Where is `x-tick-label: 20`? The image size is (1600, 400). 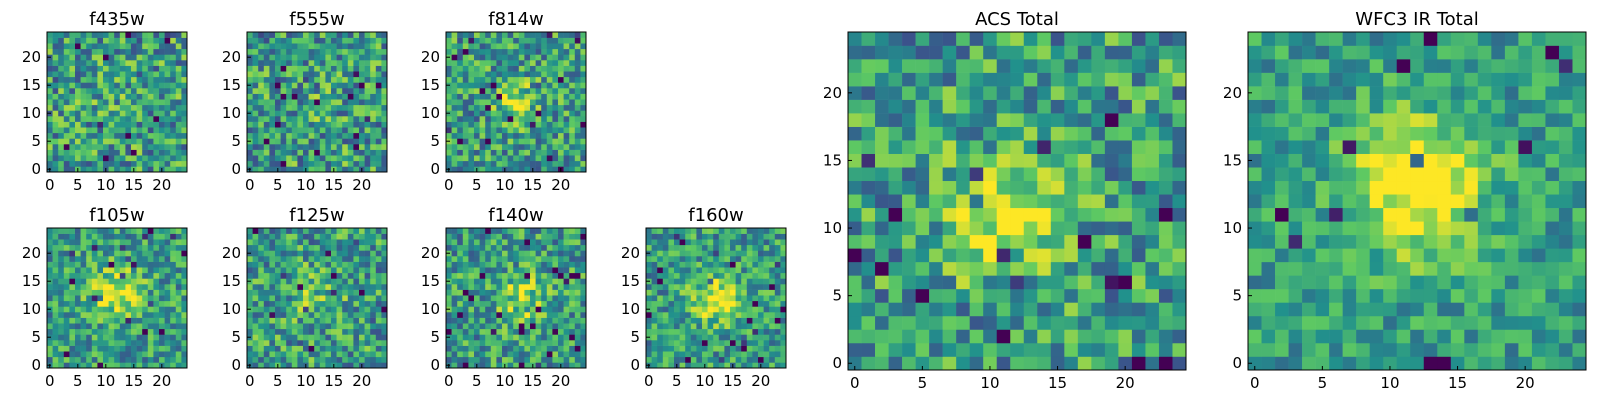 x-tick-label: 20 is located at coordinates (161, 381).